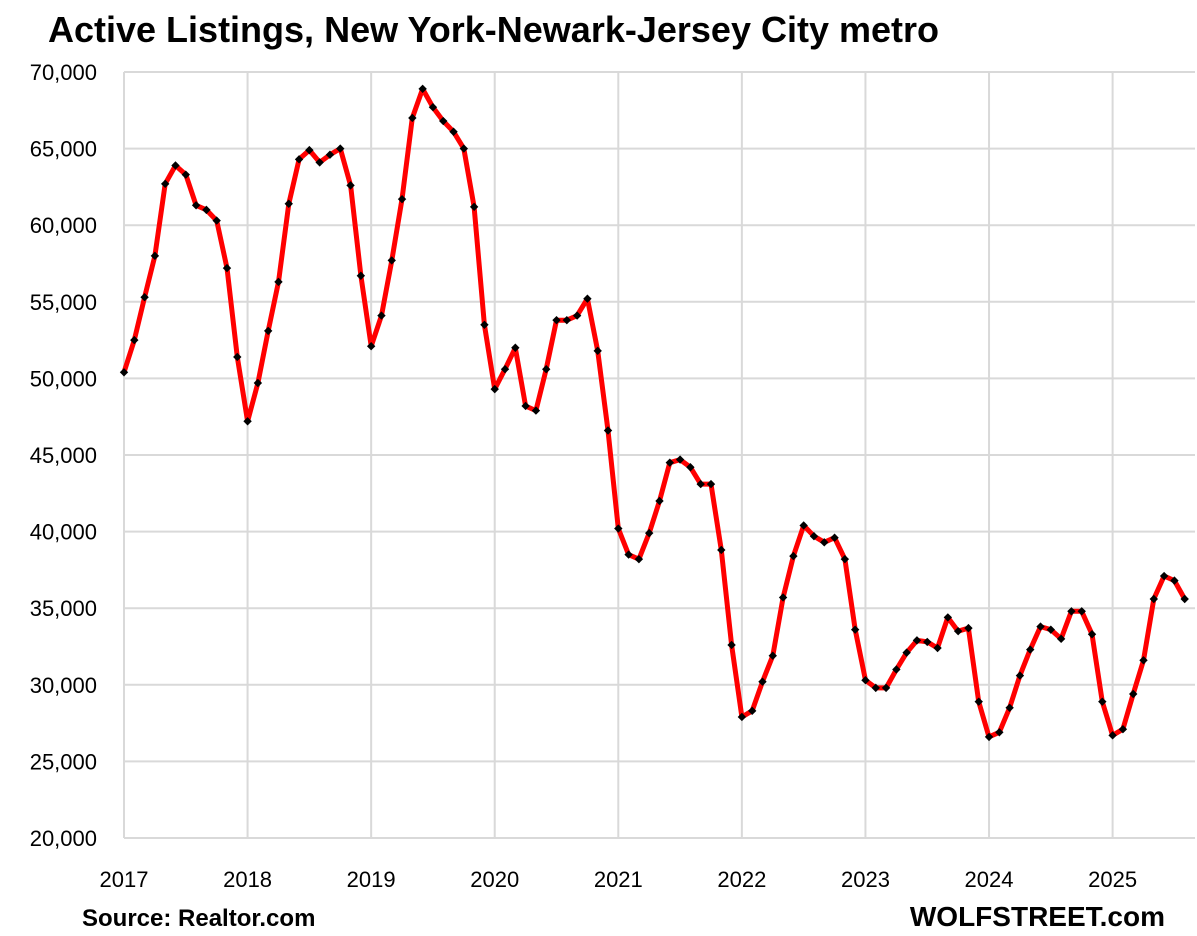 This screenshot has height=936, width=1197. I want to click on x-tick-label: 2024, so click(989, 879).